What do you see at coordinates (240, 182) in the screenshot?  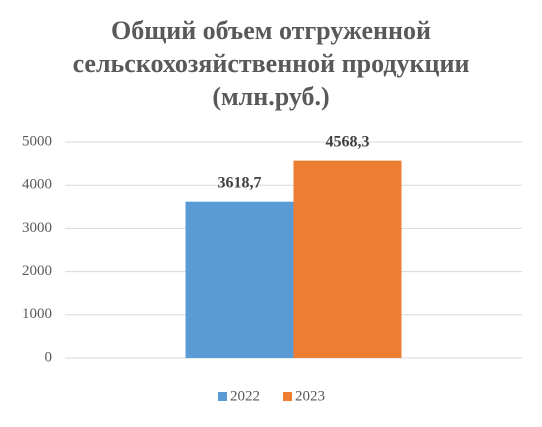 I see `value-label: 3618,7` at bounding box center [240, 182].